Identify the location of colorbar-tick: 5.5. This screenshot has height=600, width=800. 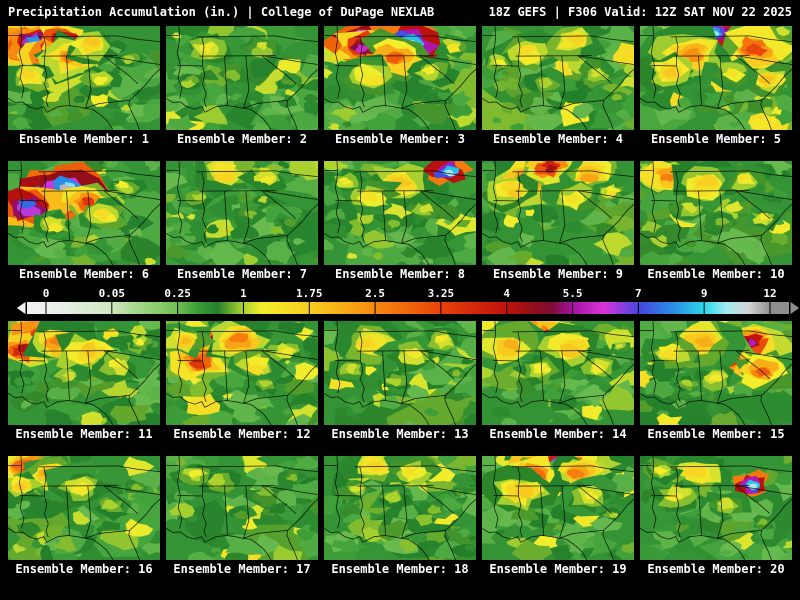
(572, 293).